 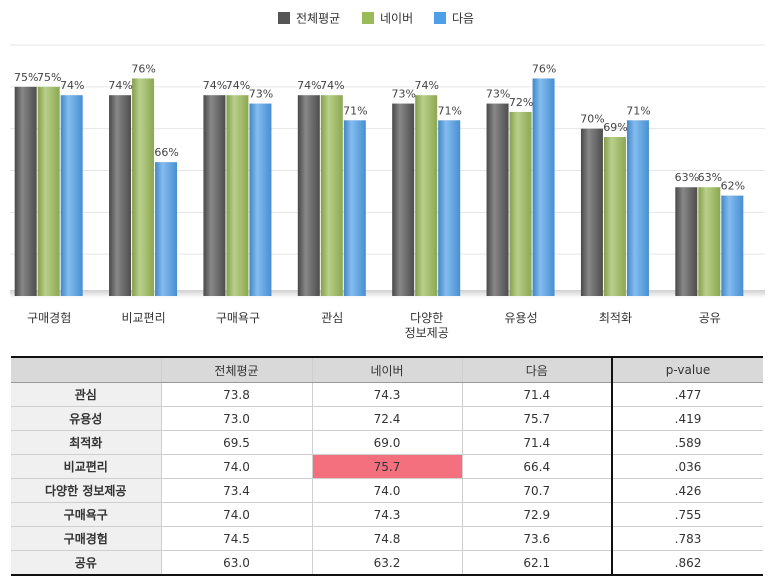 I want to click on table-header-total-avg: 전체평균, so click(x=236, y=369).